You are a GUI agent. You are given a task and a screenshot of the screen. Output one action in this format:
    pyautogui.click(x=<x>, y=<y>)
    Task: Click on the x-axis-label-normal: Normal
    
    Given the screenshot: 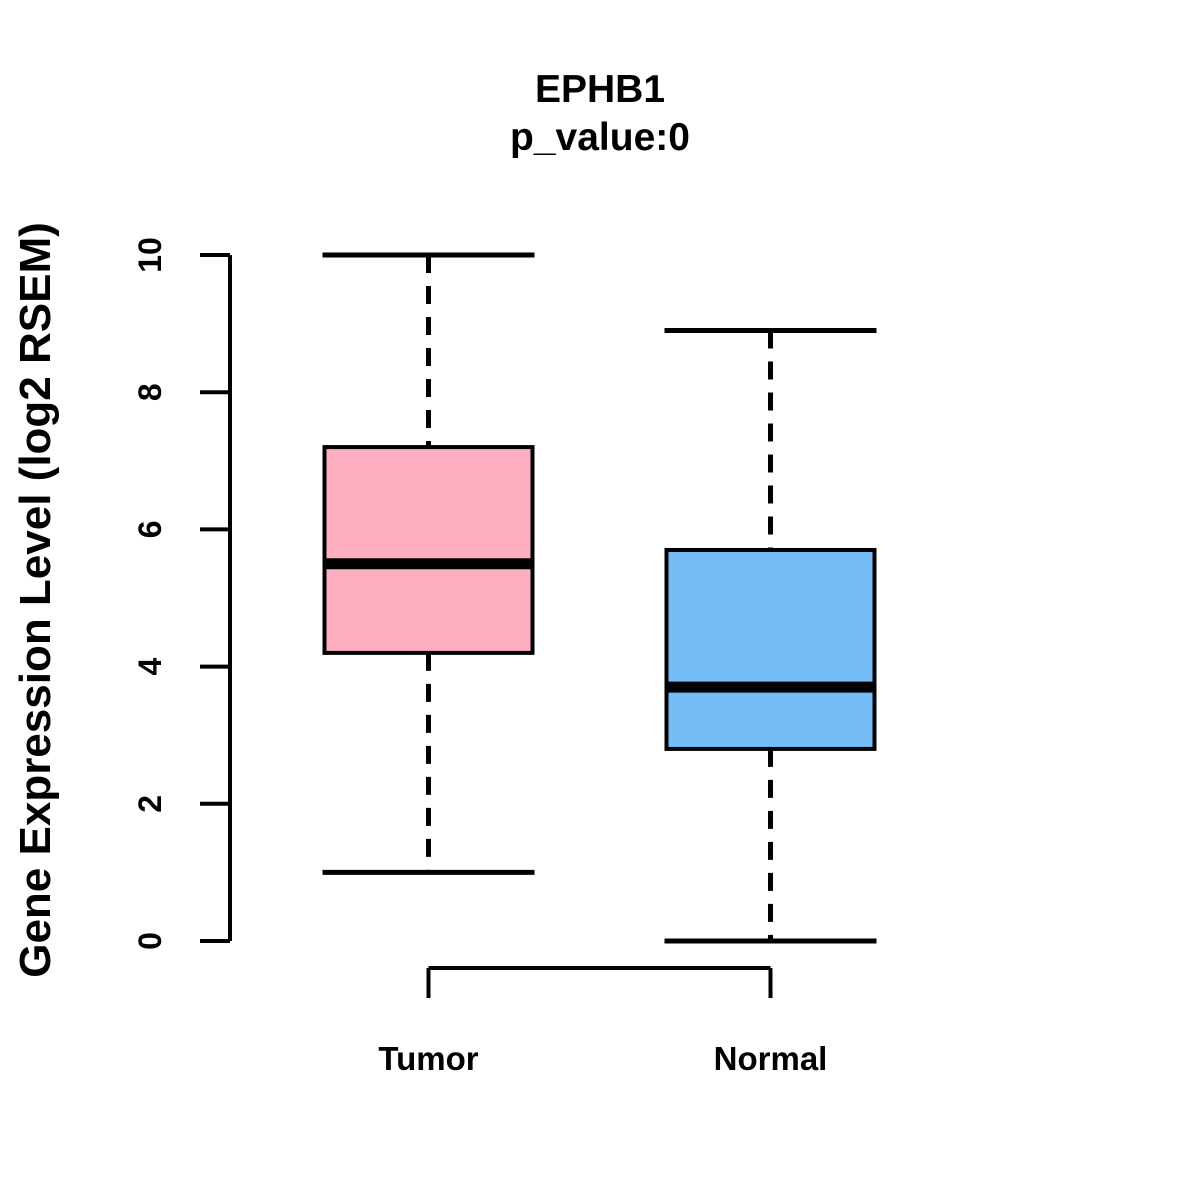 What is the action you would take?
    pyautogui.click(x=771, y=1058)
    